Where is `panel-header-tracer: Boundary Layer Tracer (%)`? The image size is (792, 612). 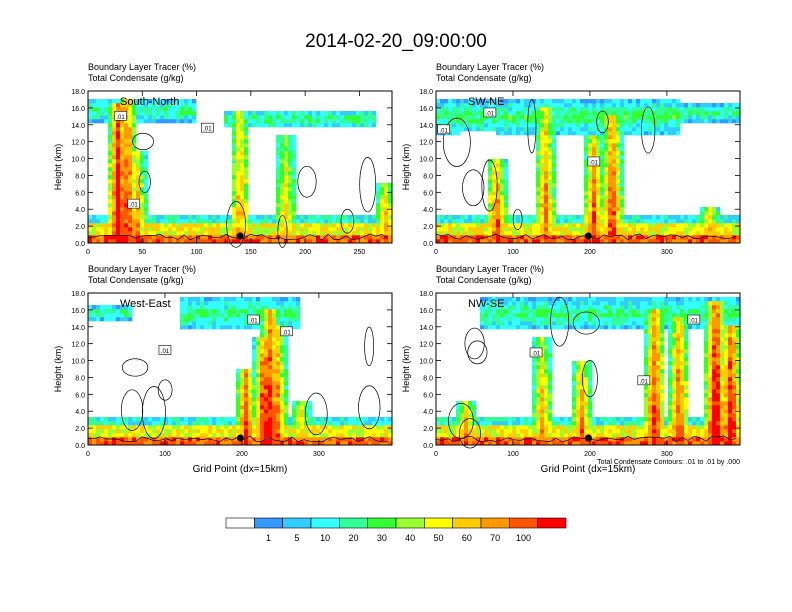 panel-header-tracer: Boundary Layer Tracer (%) is located at coordinates (490, 269).